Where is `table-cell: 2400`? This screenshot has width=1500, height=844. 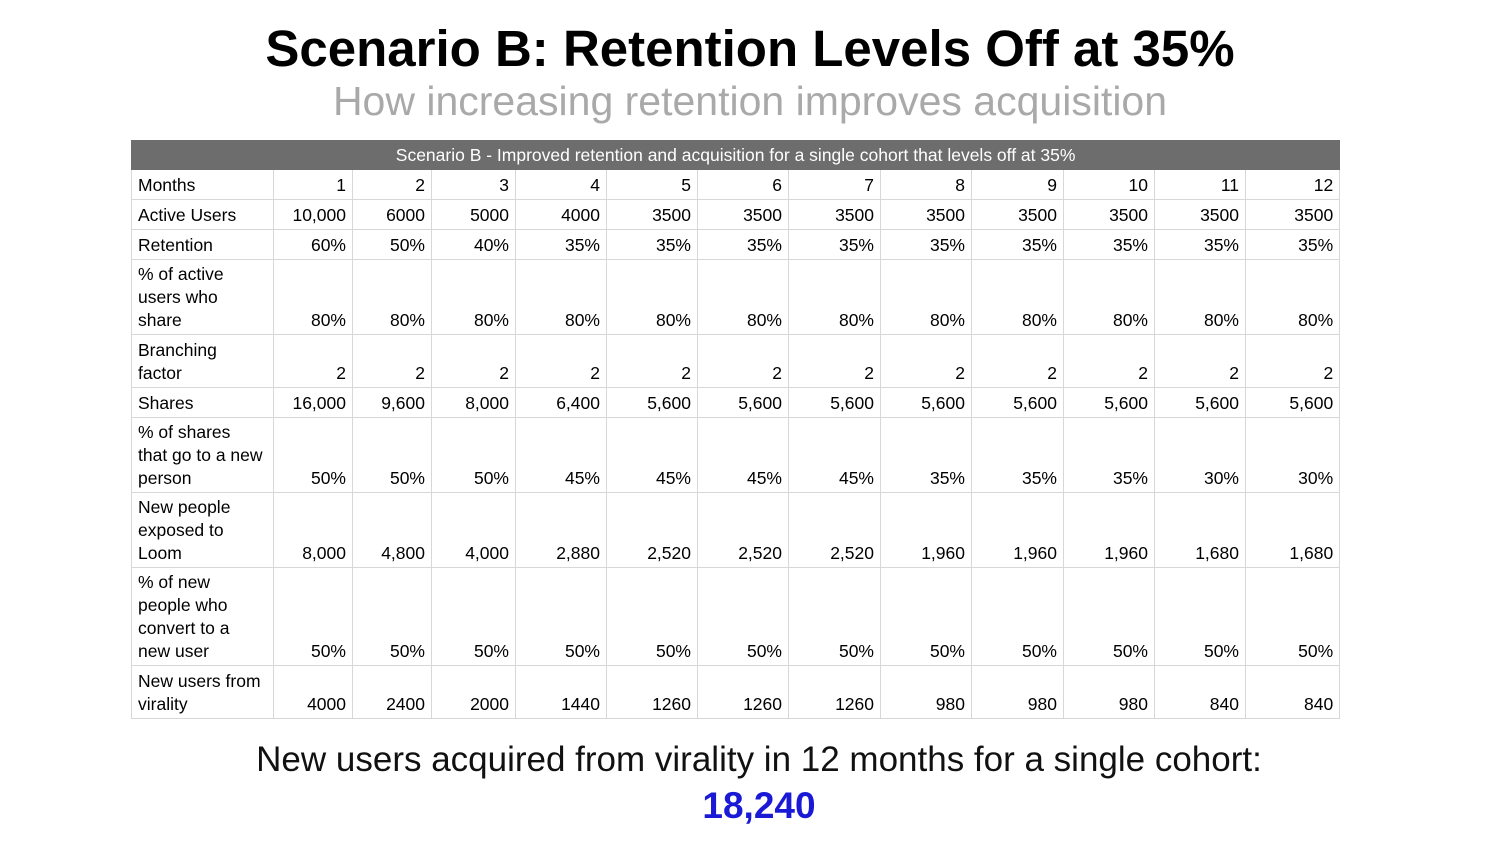
table-cell: 2400 is located at coordinates (392, 692).